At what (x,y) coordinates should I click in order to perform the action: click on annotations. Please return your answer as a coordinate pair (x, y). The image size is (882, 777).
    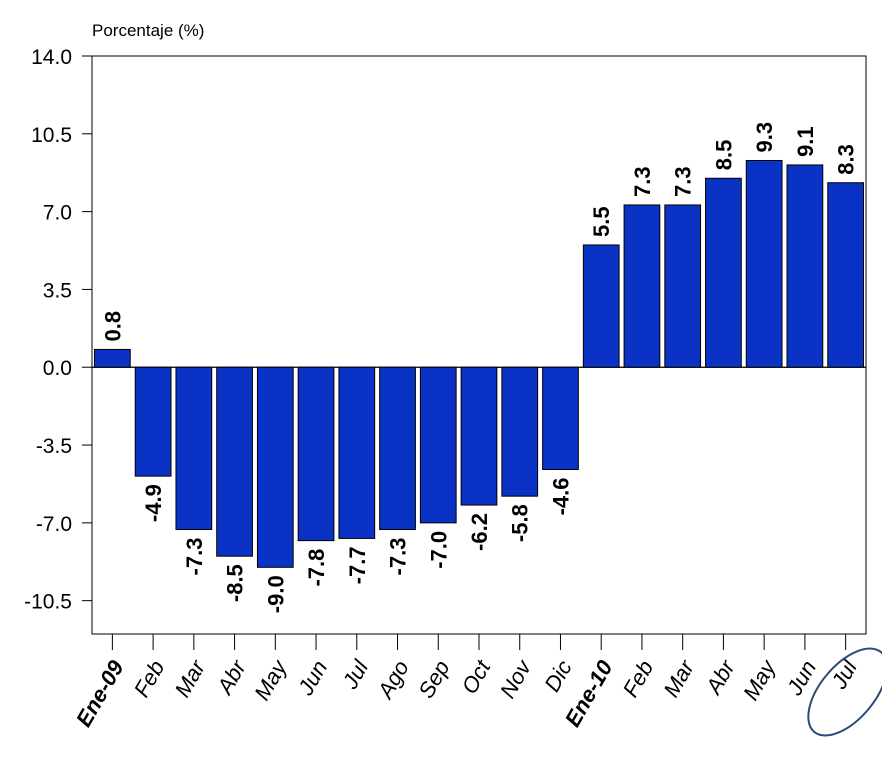
    Looking at the image, I should click on (844, 692).